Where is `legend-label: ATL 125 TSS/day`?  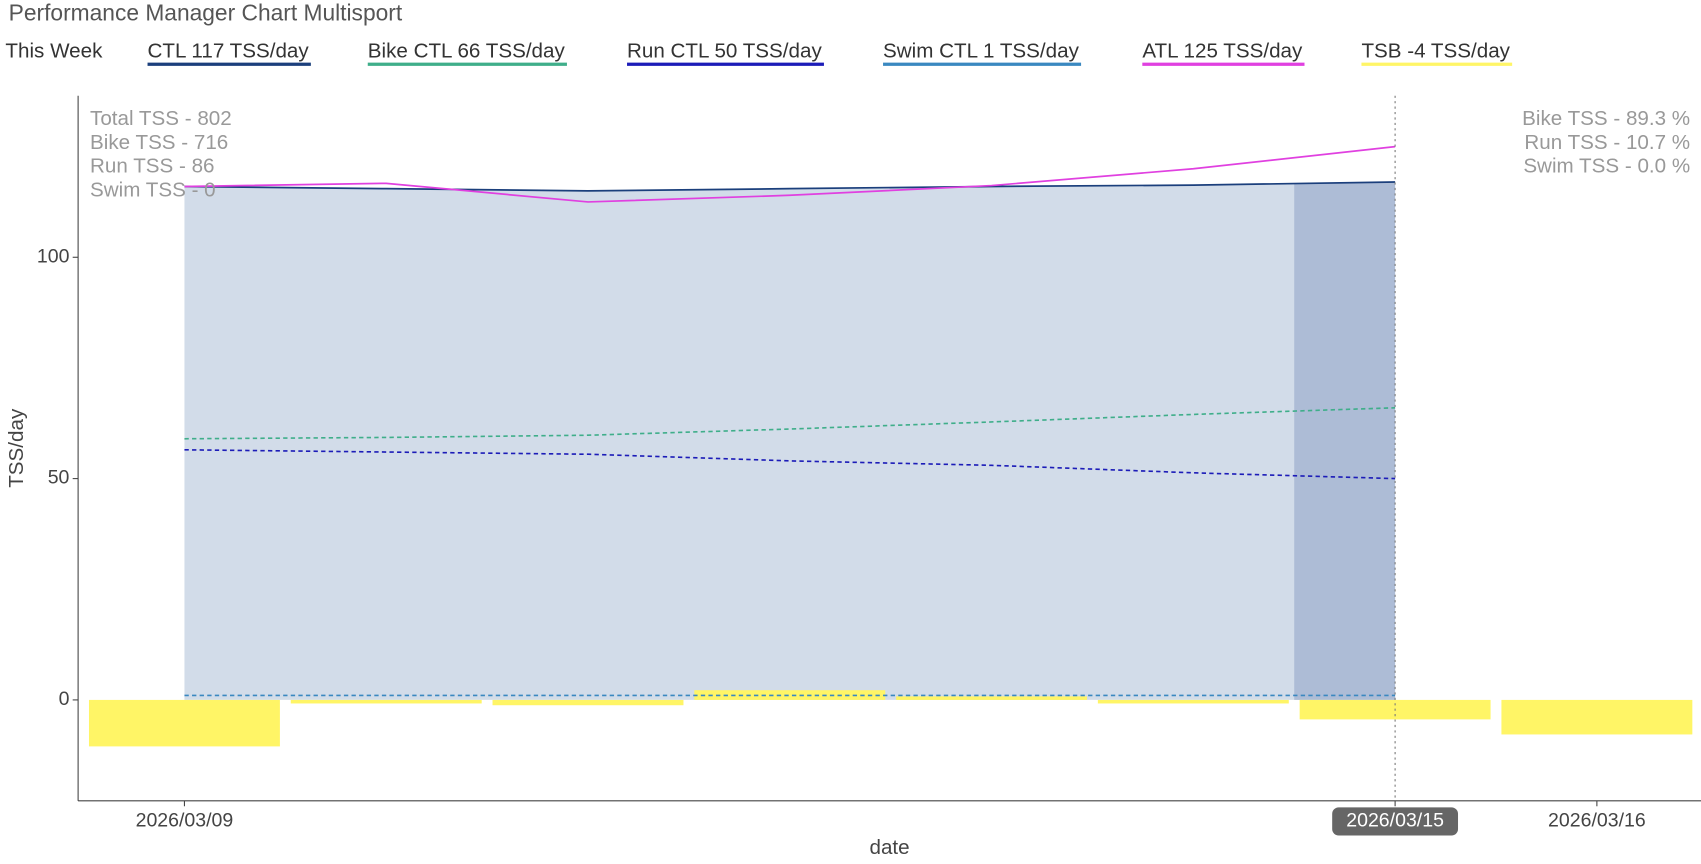
legend-label: ATL 125 TSS/day is located at coordinates (1222, 51).